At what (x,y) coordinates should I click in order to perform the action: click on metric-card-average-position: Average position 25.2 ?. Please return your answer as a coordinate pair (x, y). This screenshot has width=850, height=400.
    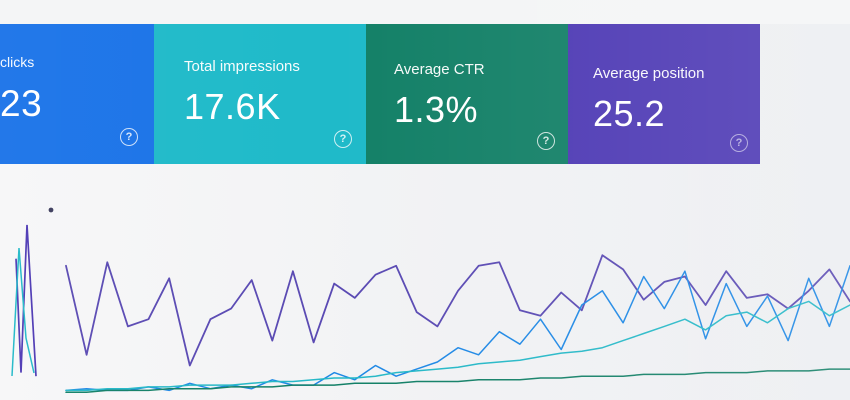
    Looking at the image, I should click on (664, 94).